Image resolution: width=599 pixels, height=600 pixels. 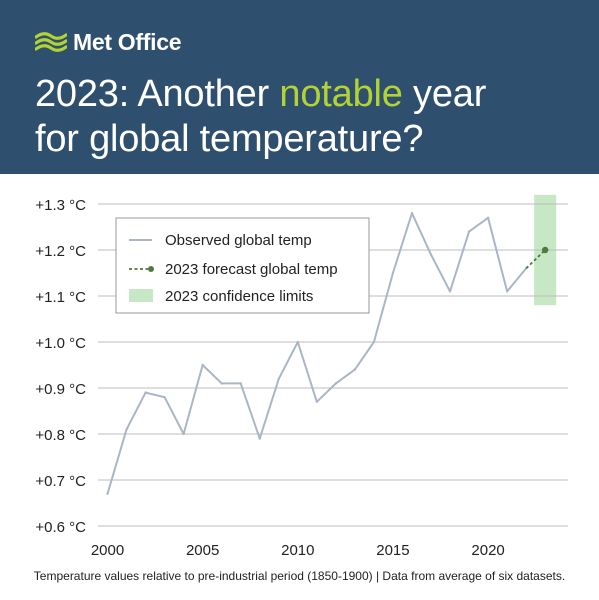 I want to click on y-tick-label: +1.3 °C, so click(x=60, y=205).